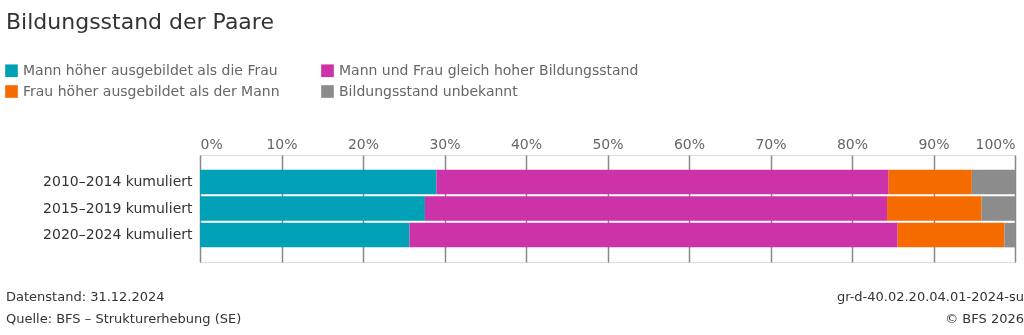 The image size is (1024, 335). Describe the element at coordinates (608, 143) in the screenshot. I see `x-tick-label: 50%` at that location.